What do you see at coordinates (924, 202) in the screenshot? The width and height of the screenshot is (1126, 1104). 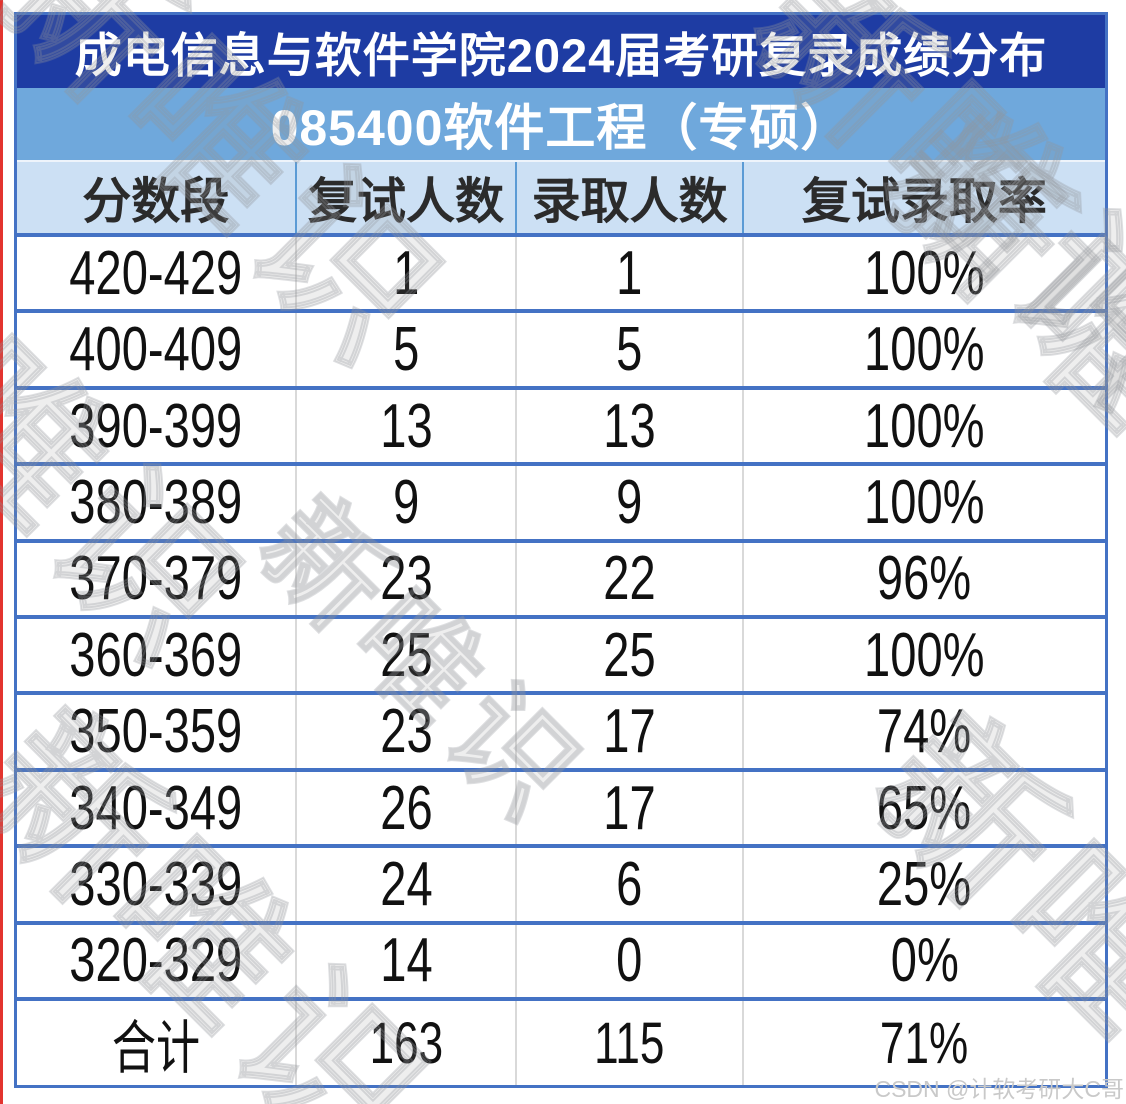 I see `column-header-admission-rate: 复试录取率` at bounding box center [924, 202].